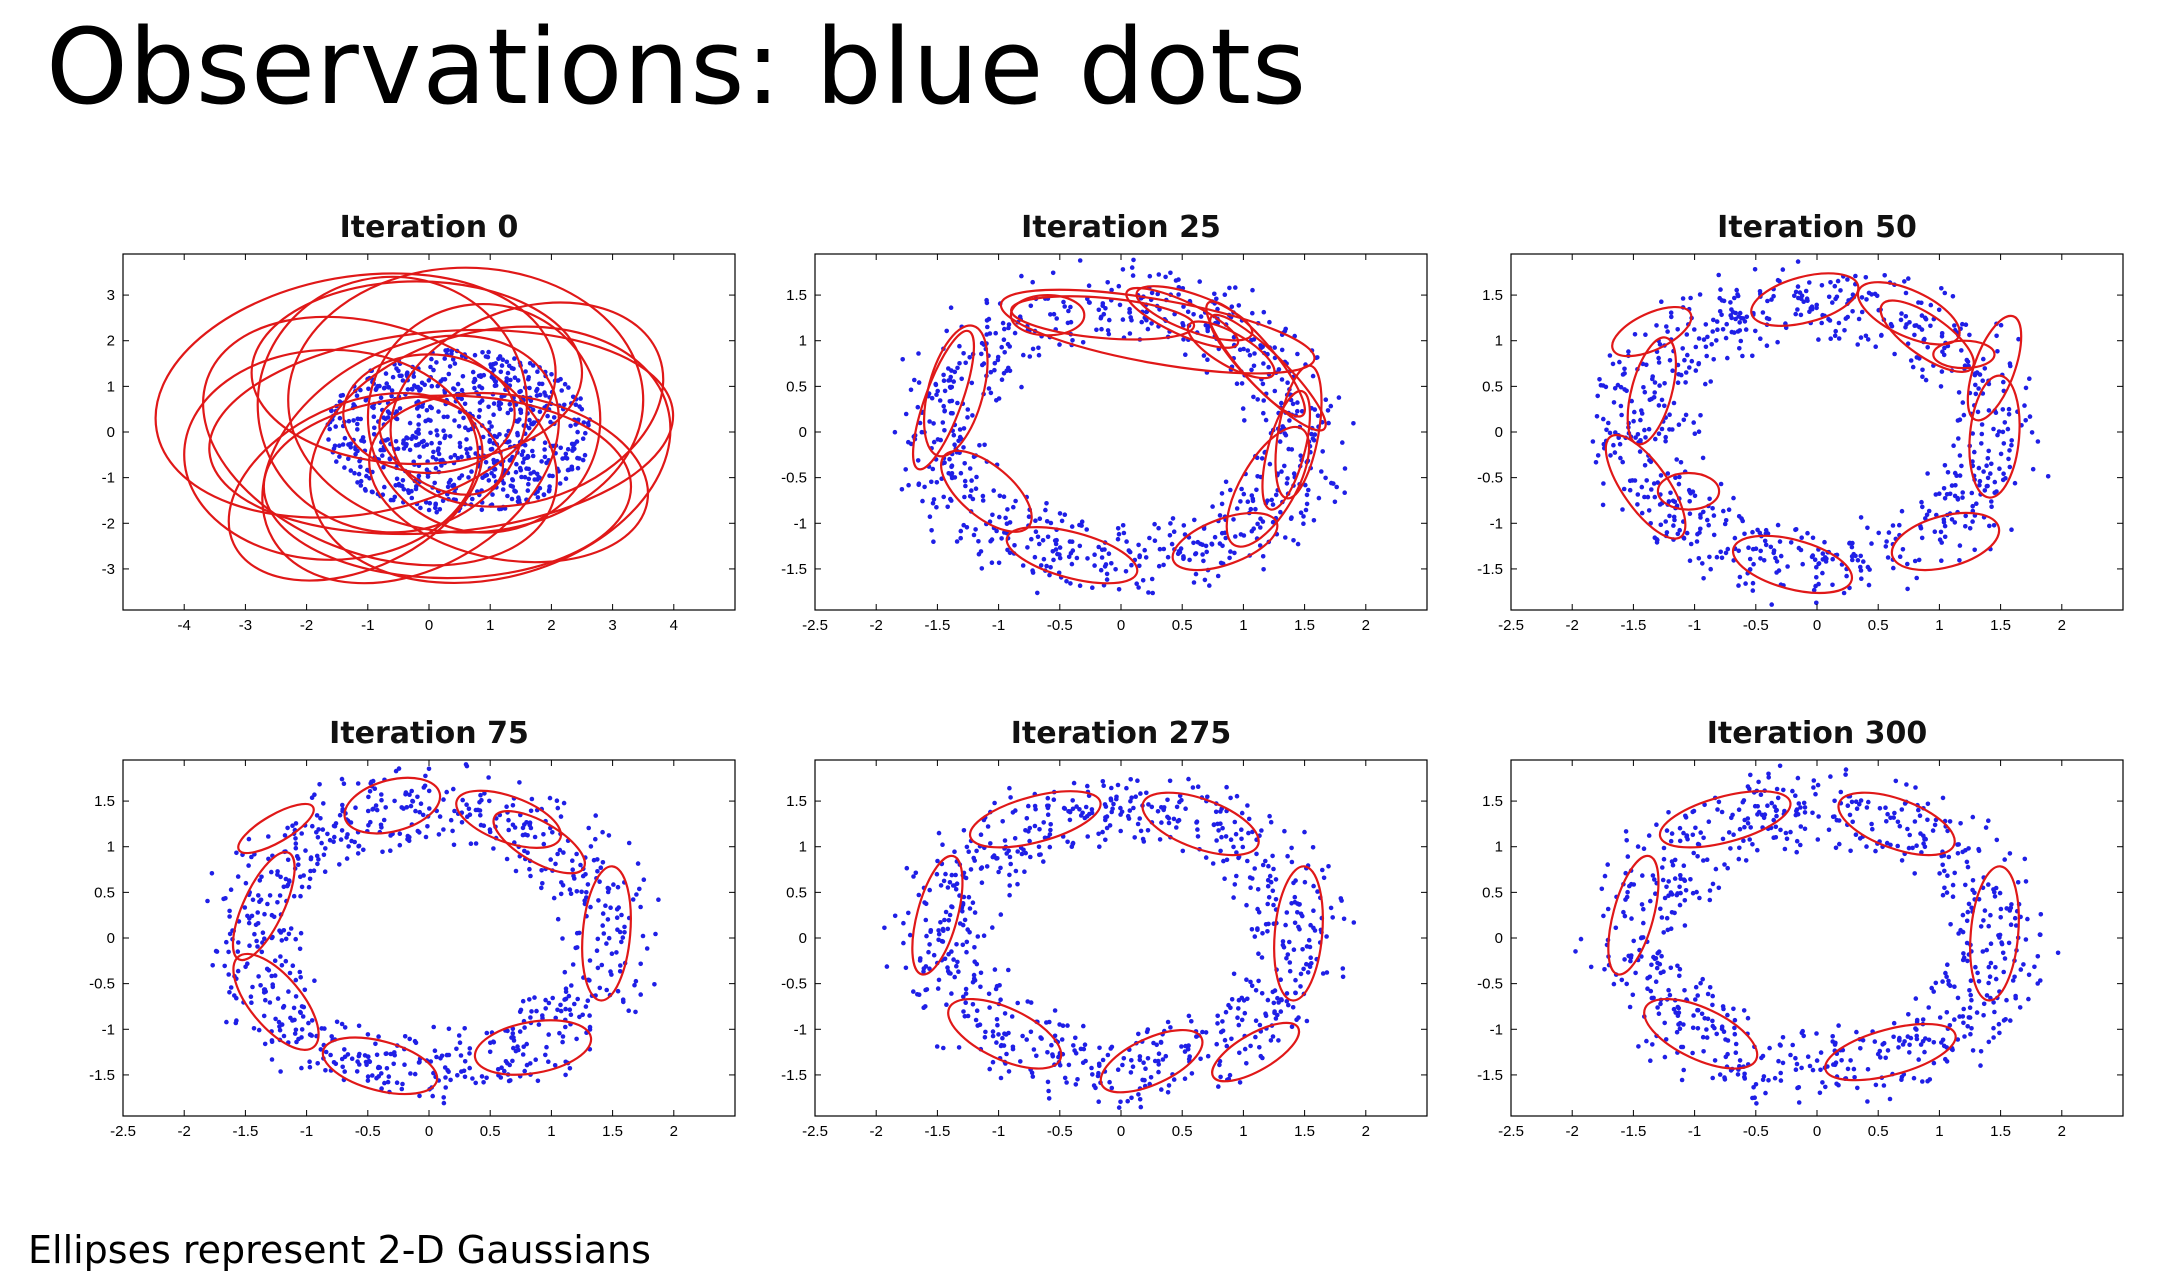 The image size is (2168, 1282). Describe the element at coordinates (368, 1131) in the screenshot. I see `x-tick-label: -0.5` at that location.